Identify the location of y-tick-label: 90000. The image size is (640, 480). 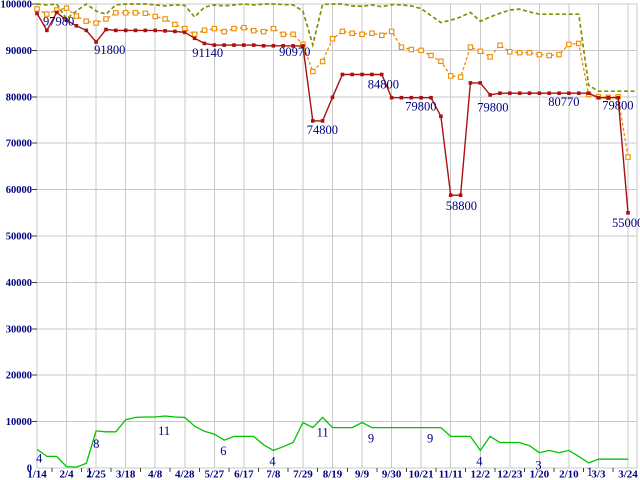
(19, 51).